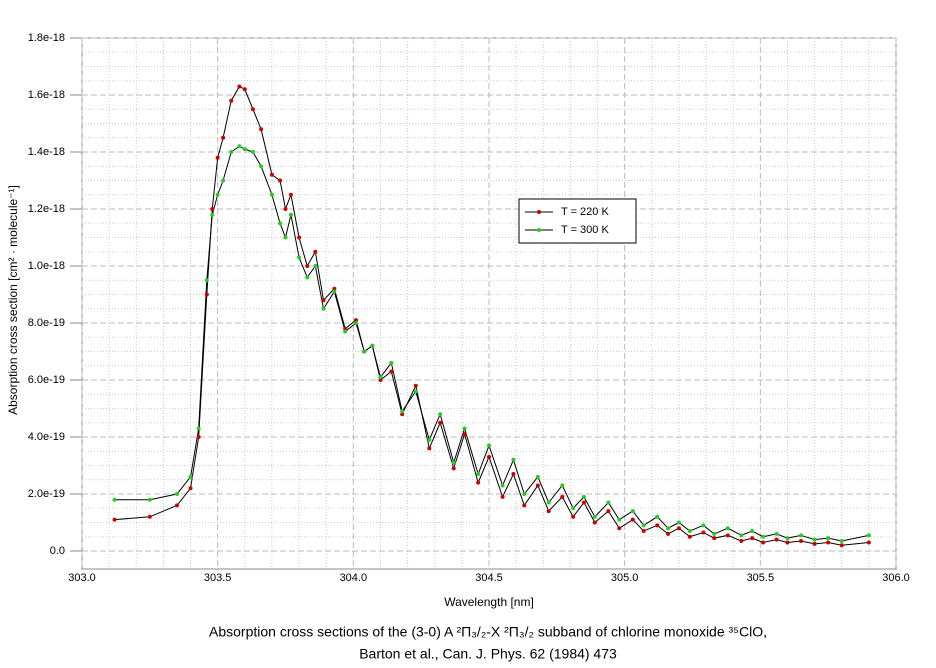 The height and width of the screenshot is (668, 936). I want to click on y-tick-label: 1.6e-18, so click(46, 95).